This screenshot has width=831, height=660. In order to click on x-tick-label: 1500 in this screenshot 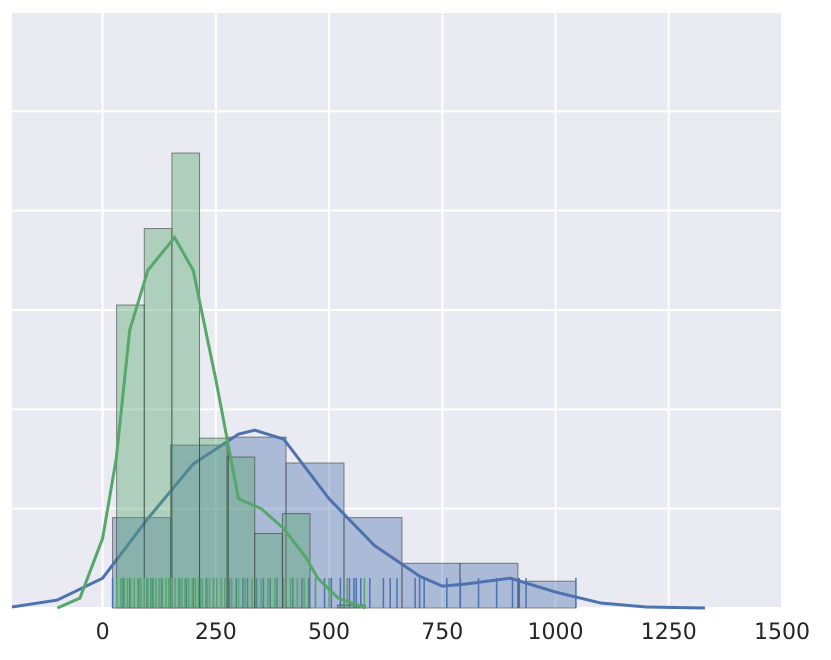, I will do `click(782, 632)`.